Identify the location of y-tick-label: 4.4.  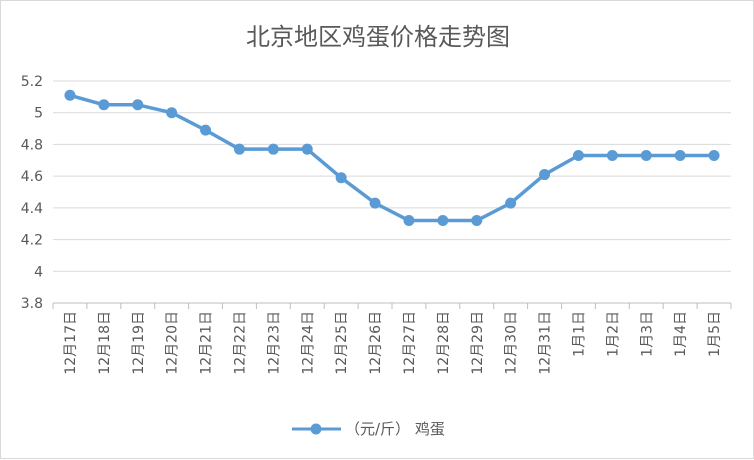
(32, 209).